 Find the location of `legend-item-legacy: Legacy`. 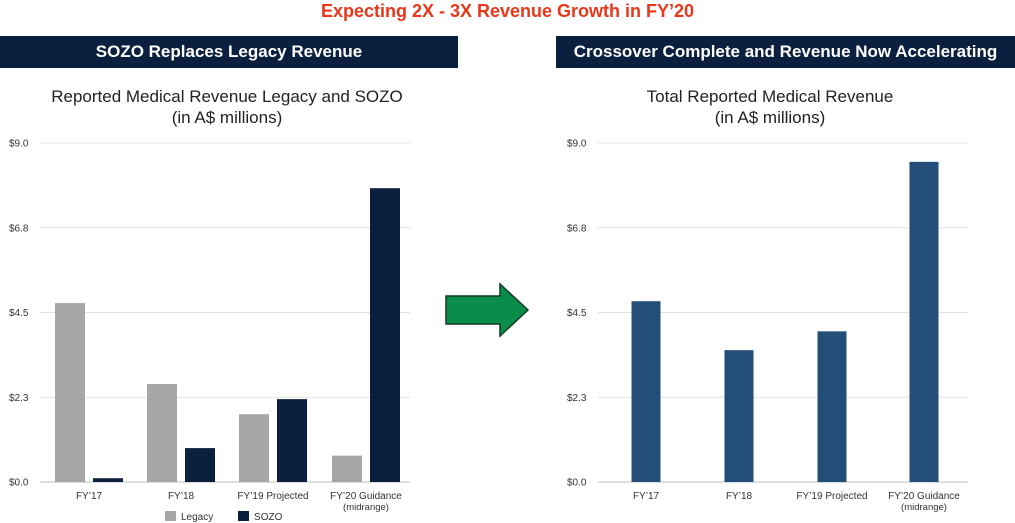

legend-item-legacy: Legacy is located at coordinates (190, 517).